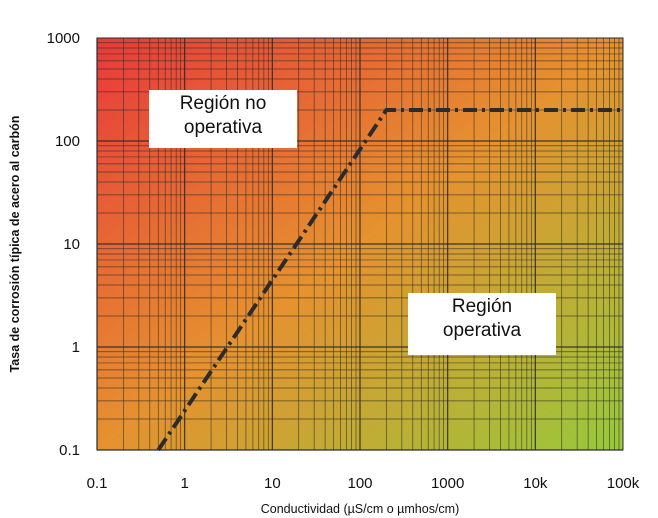  What do you see at coordinates (69, 450) in the screenshot?
I see `y-tick-label: 0.1` at bounding box center [69, 450].